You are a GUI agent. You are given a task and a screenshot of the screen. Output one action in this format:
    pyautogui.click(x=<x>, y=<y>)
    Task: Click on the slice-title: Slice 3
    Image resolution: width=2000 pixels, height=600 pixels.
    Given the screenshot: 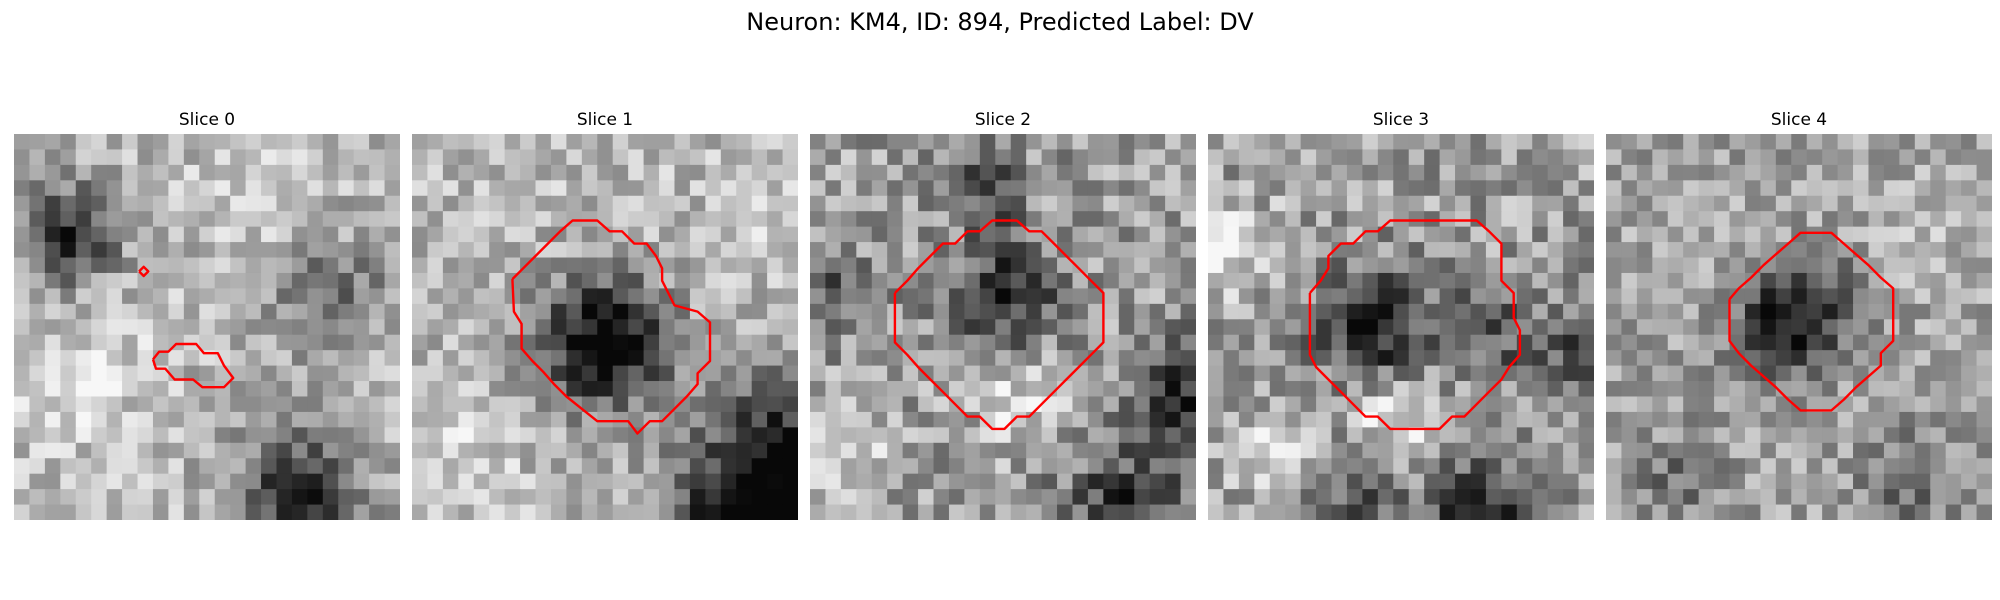 What is the action you would take?
    pyautogui.click(x=1401, y=120)
    